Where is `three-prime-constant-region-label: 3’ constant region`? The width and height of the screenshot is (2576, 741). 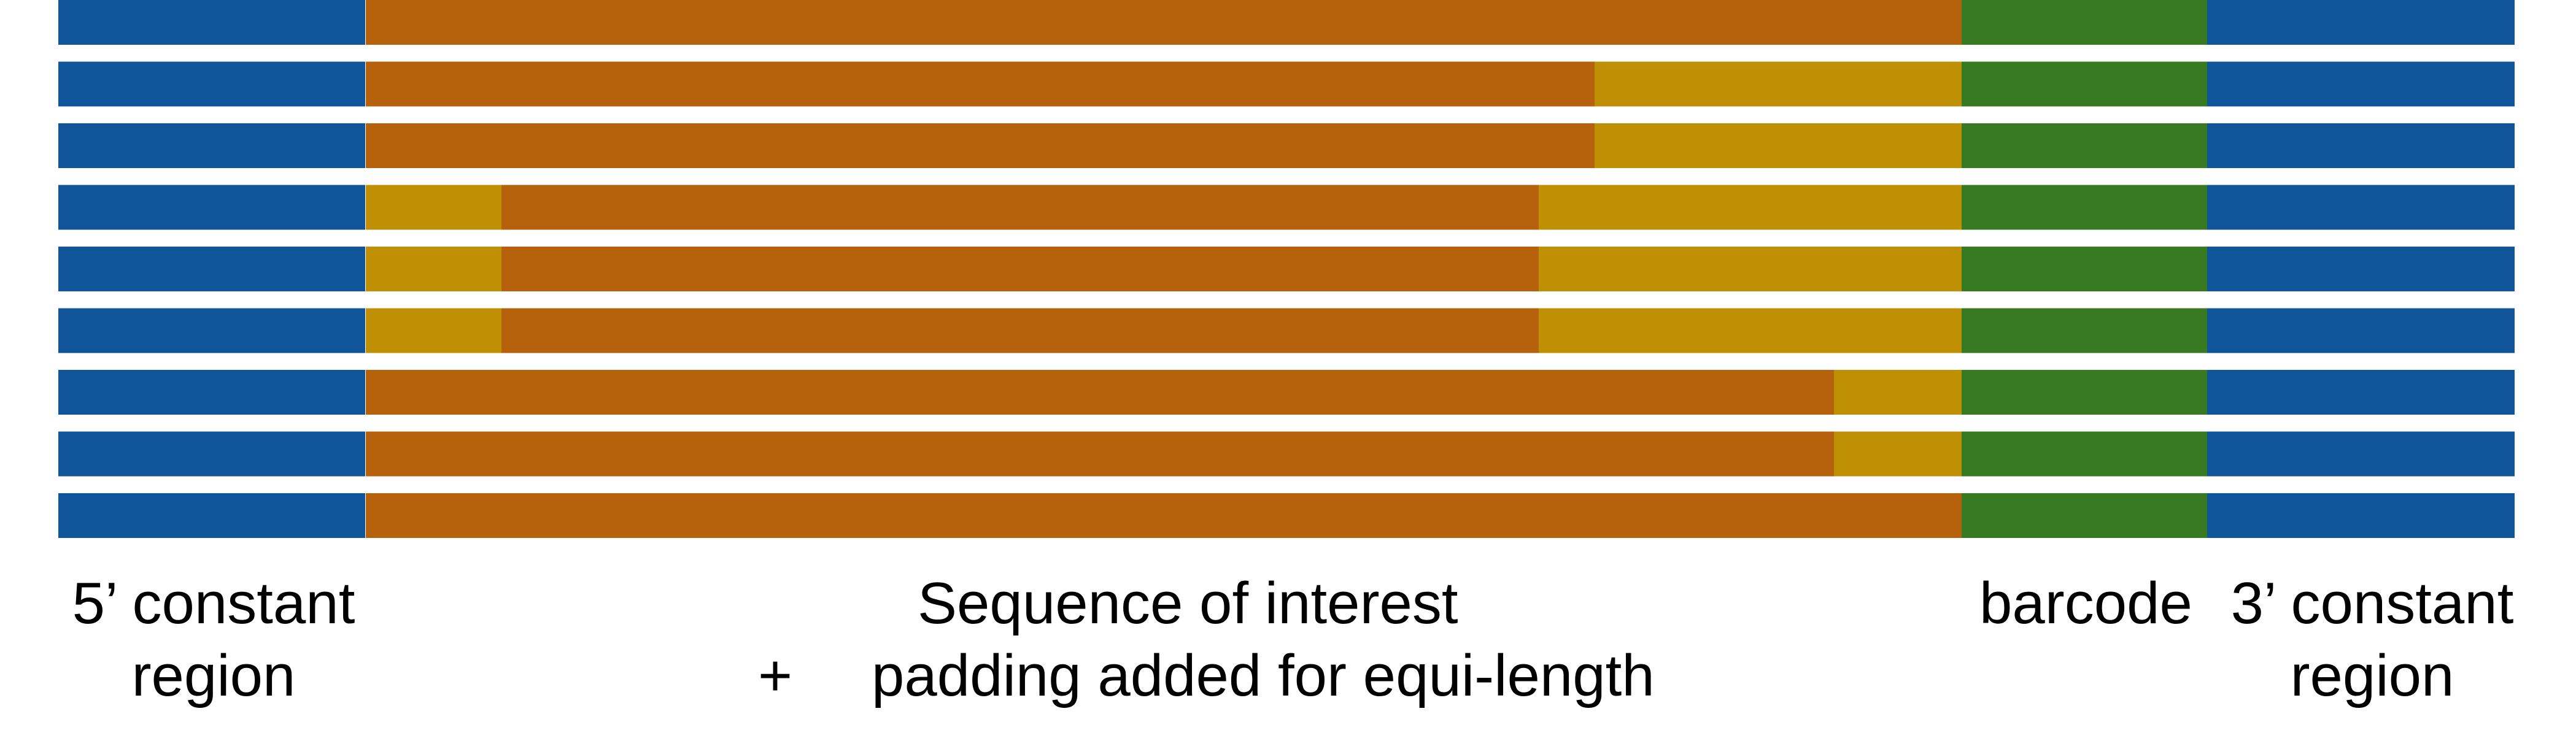 three-prime-constant-region-label: 3’ constant region is located at coordinates (2372, 639).